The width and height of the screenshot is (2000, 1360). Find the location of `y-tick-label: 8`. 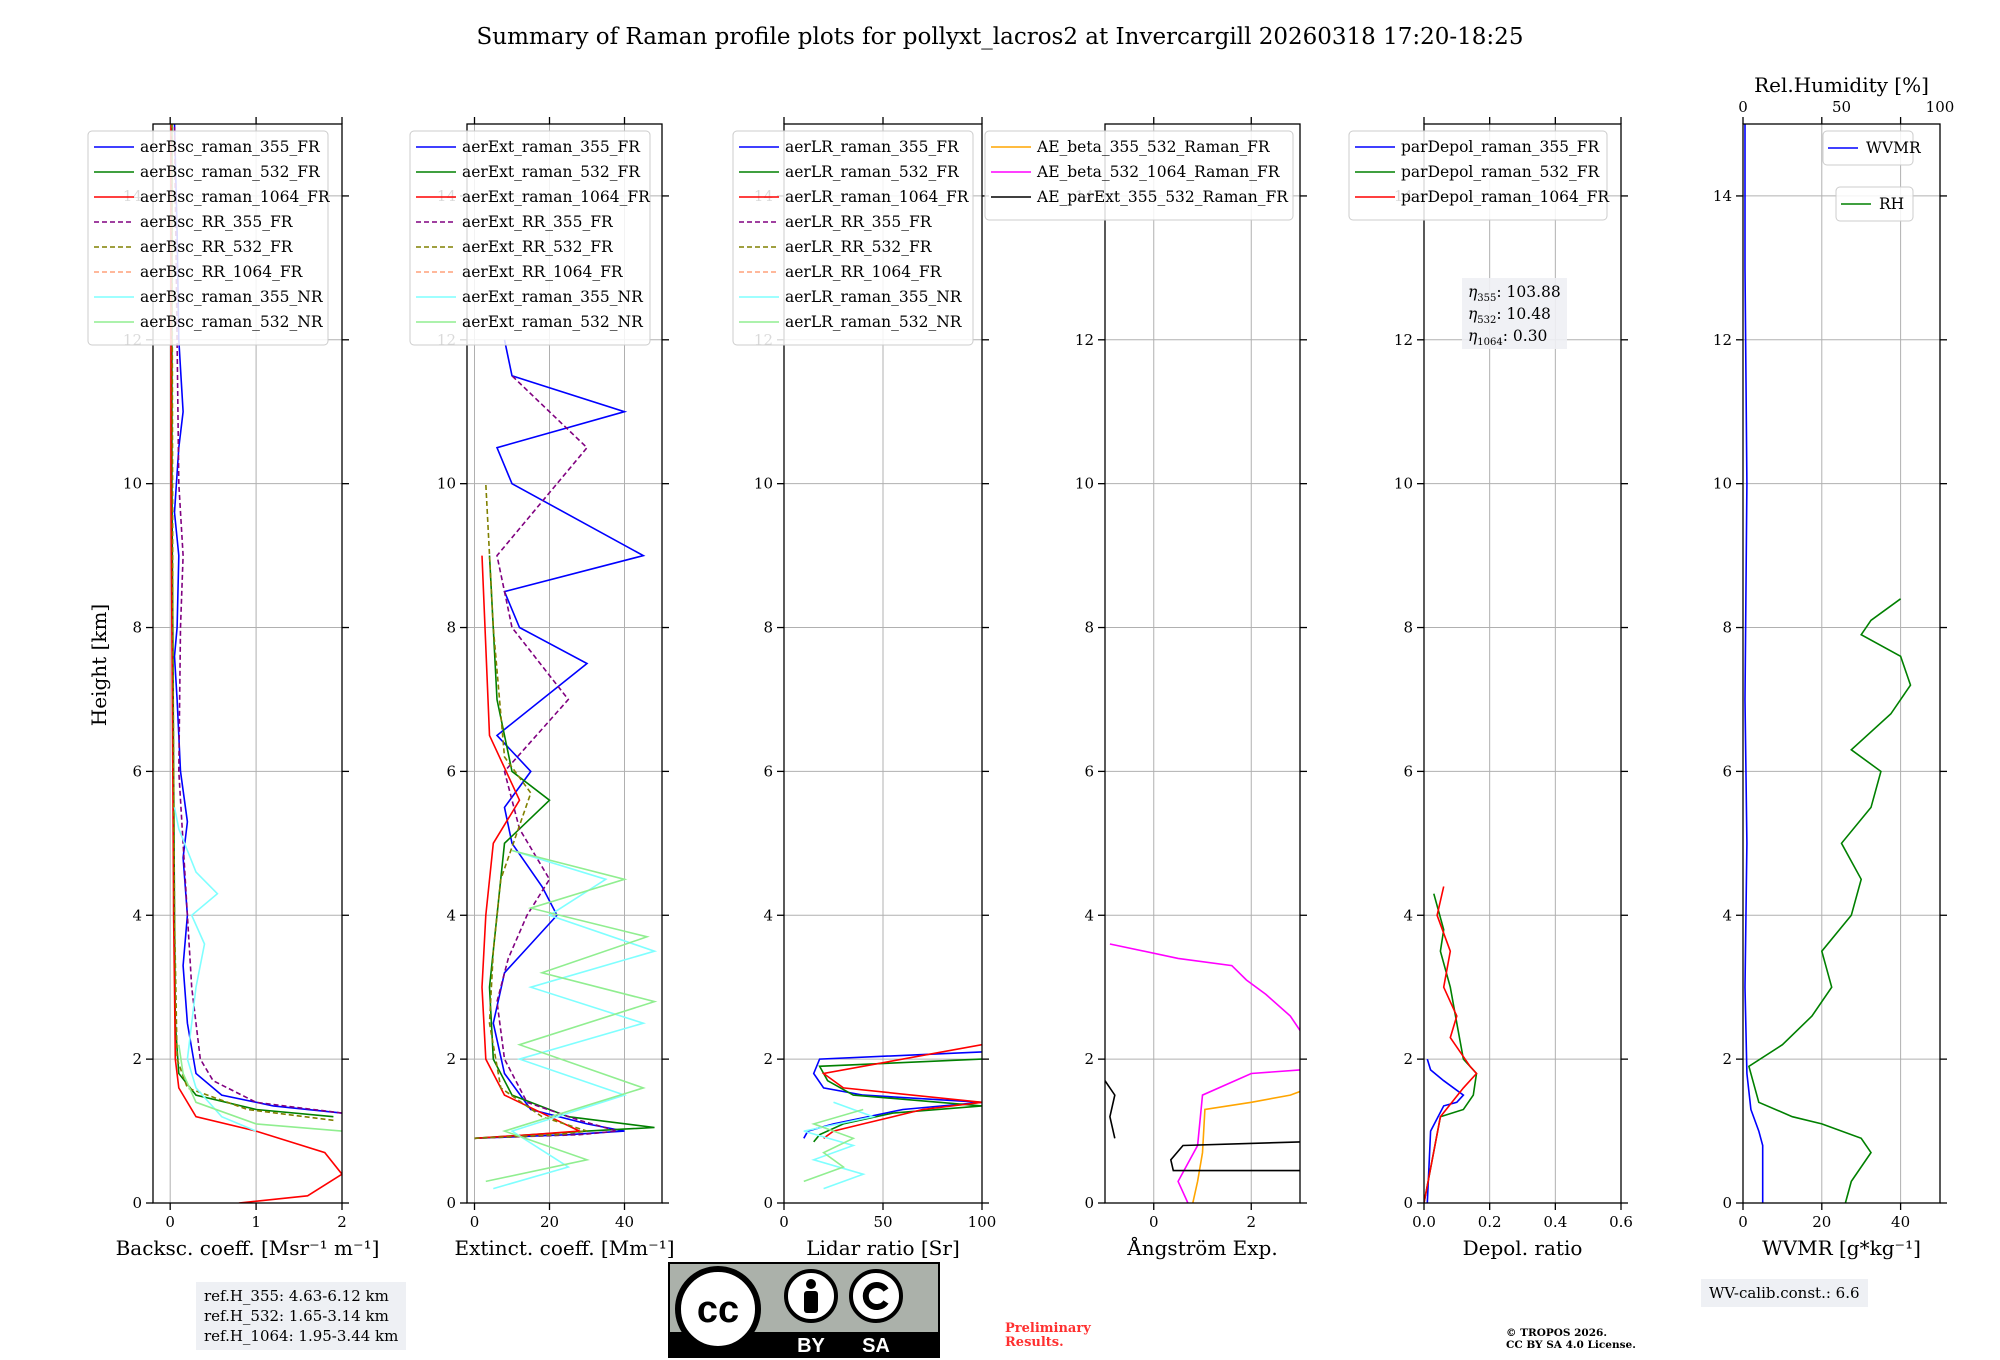

y-tick-label: 8 is located at coordinates (768, 628).